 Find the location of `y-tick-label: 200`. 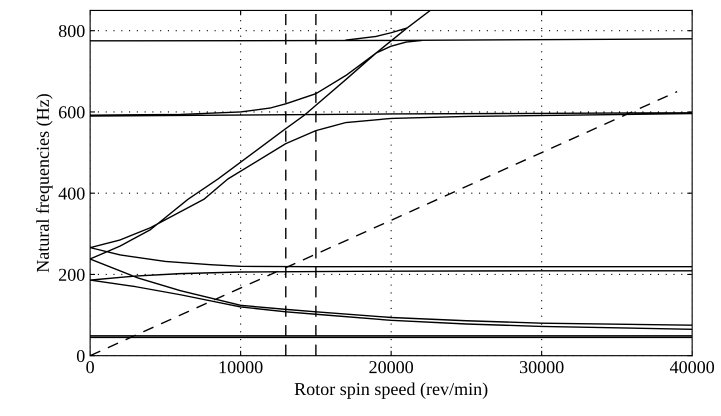

y-tick-label: 200 is located at coordinates (71, 274).